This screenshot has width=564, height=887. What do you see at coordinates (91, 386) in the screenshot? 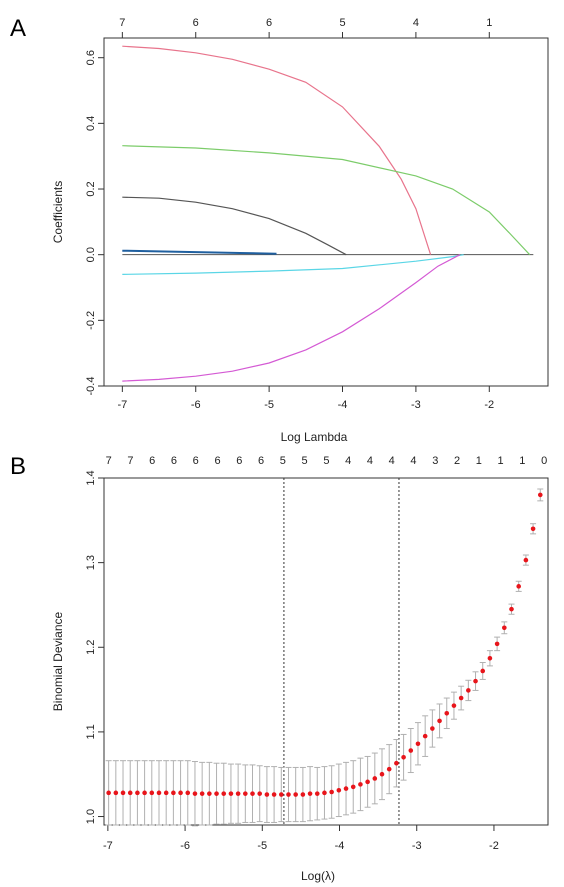
I see `y-tick-label: -0.4` at bounding box center [91, 386].